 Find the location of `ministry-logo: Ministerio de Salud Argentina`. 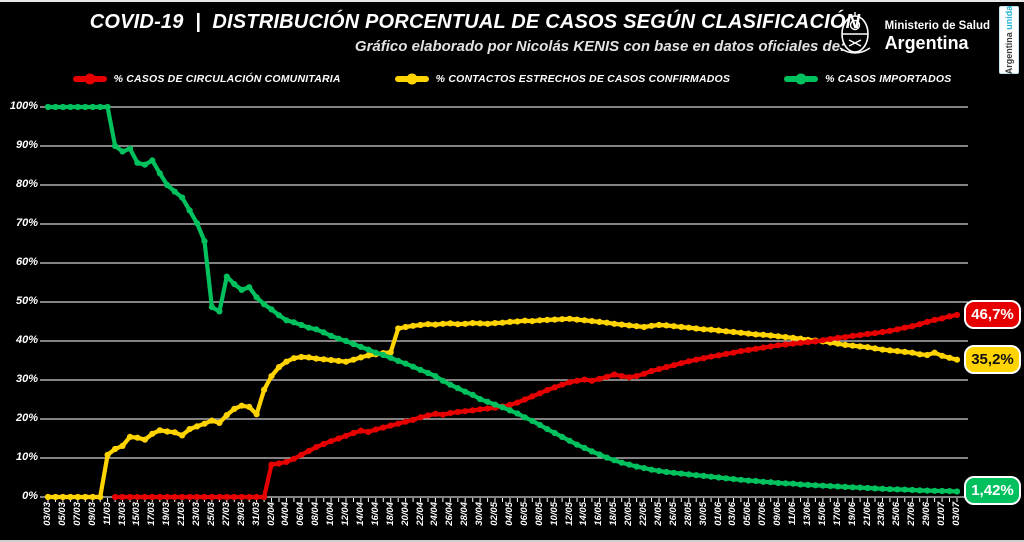

ministry-logo: Ministerio de Salud Argentina is located at coordinates (911, 36).